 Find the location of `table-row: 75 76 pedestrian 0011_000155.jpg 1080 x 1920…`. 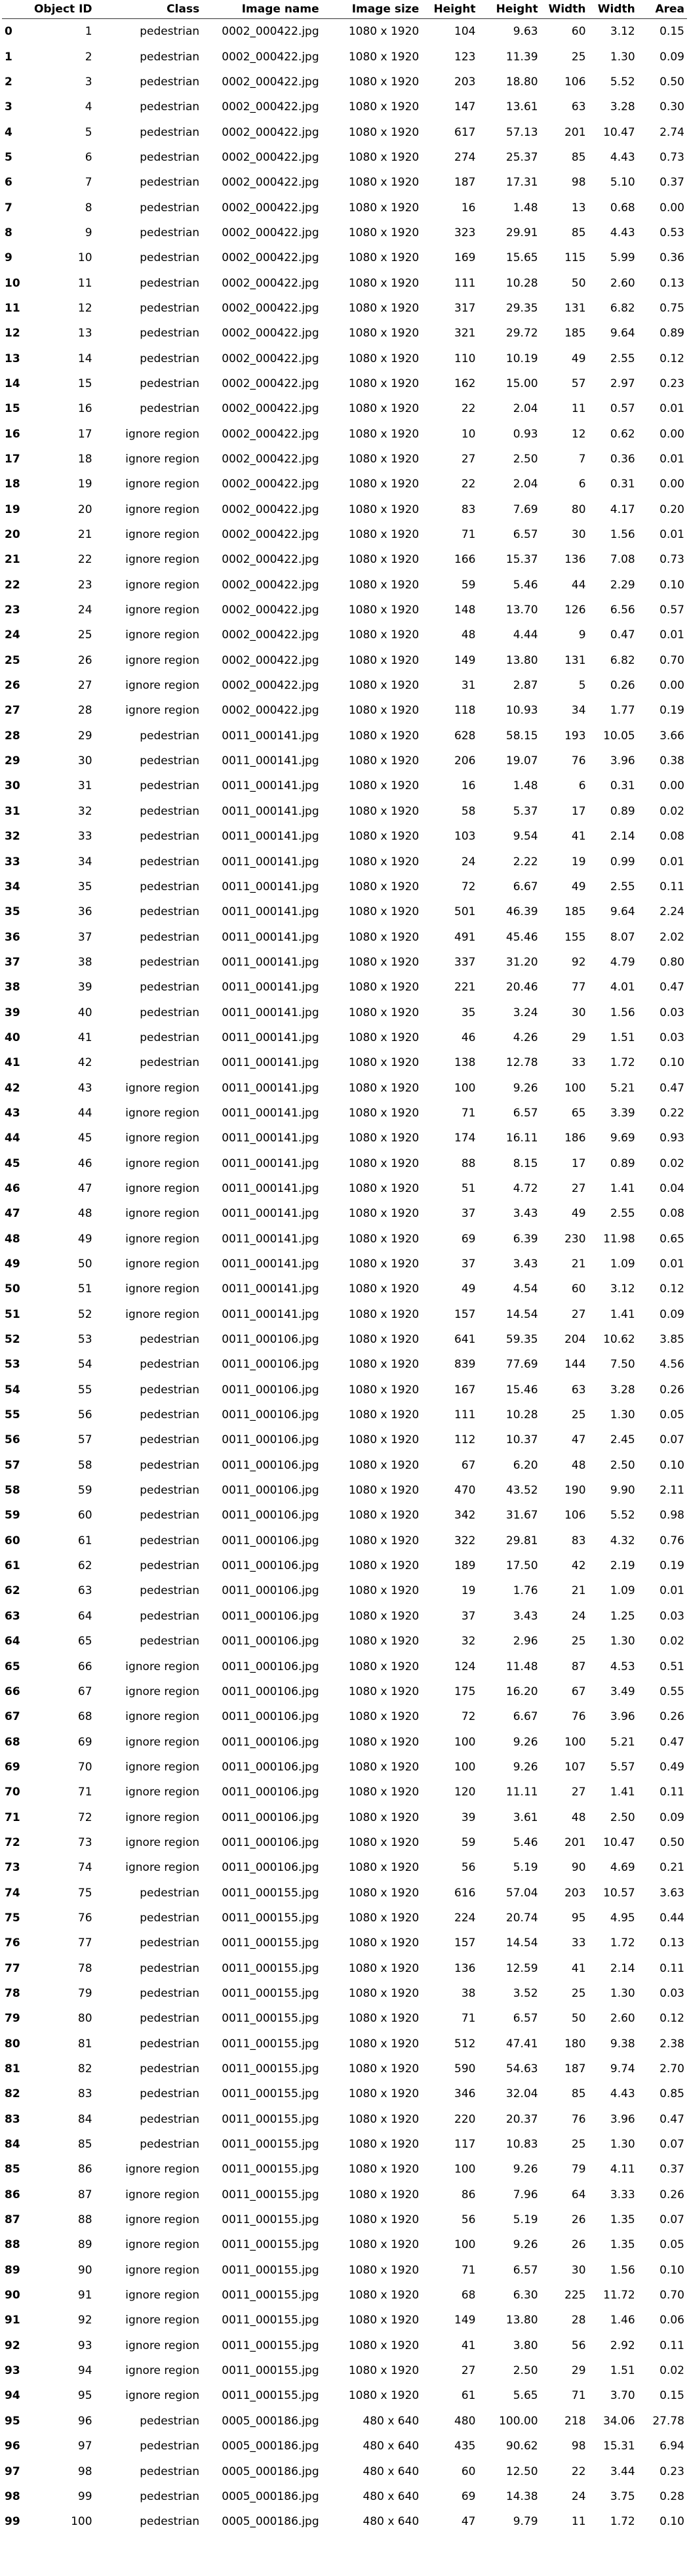

table-row: 75 76 pedestrian 0011_000155.jpg 1080 x 1920… is located at coordinates (344, 1918).